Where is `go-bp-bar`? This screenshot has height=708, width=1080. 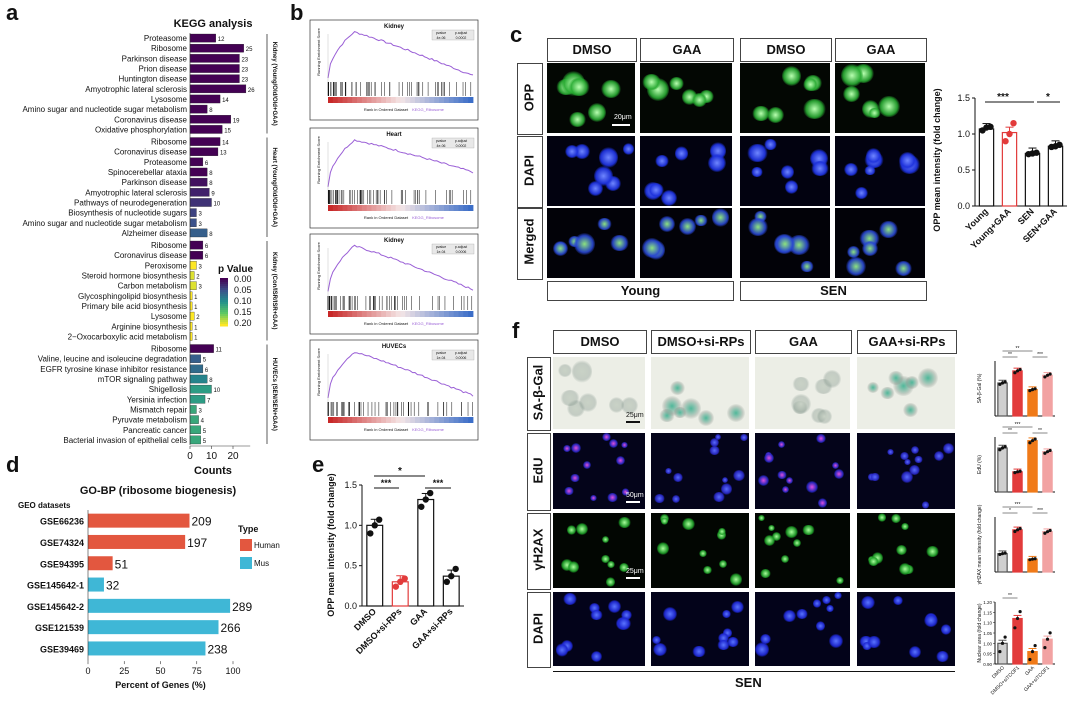 go-bp-bar is located at coordinates (137, 541).